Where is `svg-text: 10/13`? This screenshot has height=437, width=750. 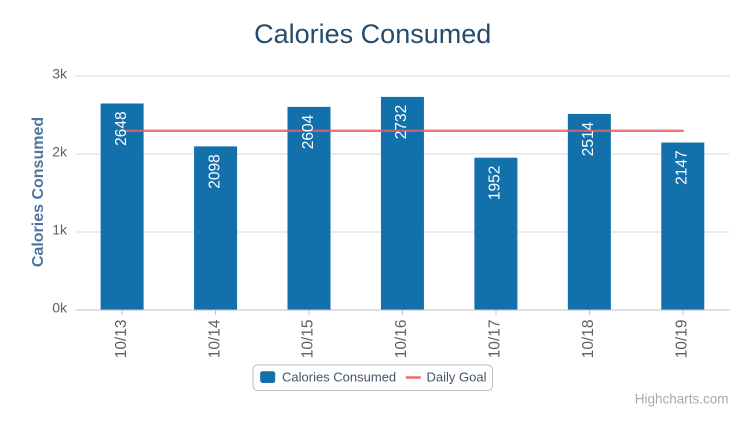 svg-text: 10/13 is located at coordinates (121, 339).